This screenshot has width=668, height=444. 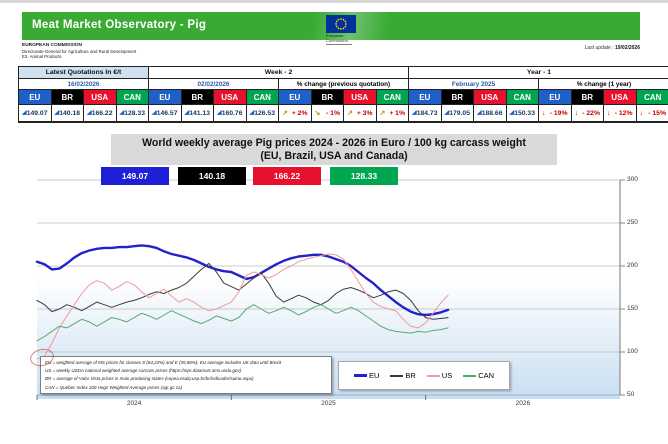 I want to click on value: 146.57, so click(x=167, y=113).